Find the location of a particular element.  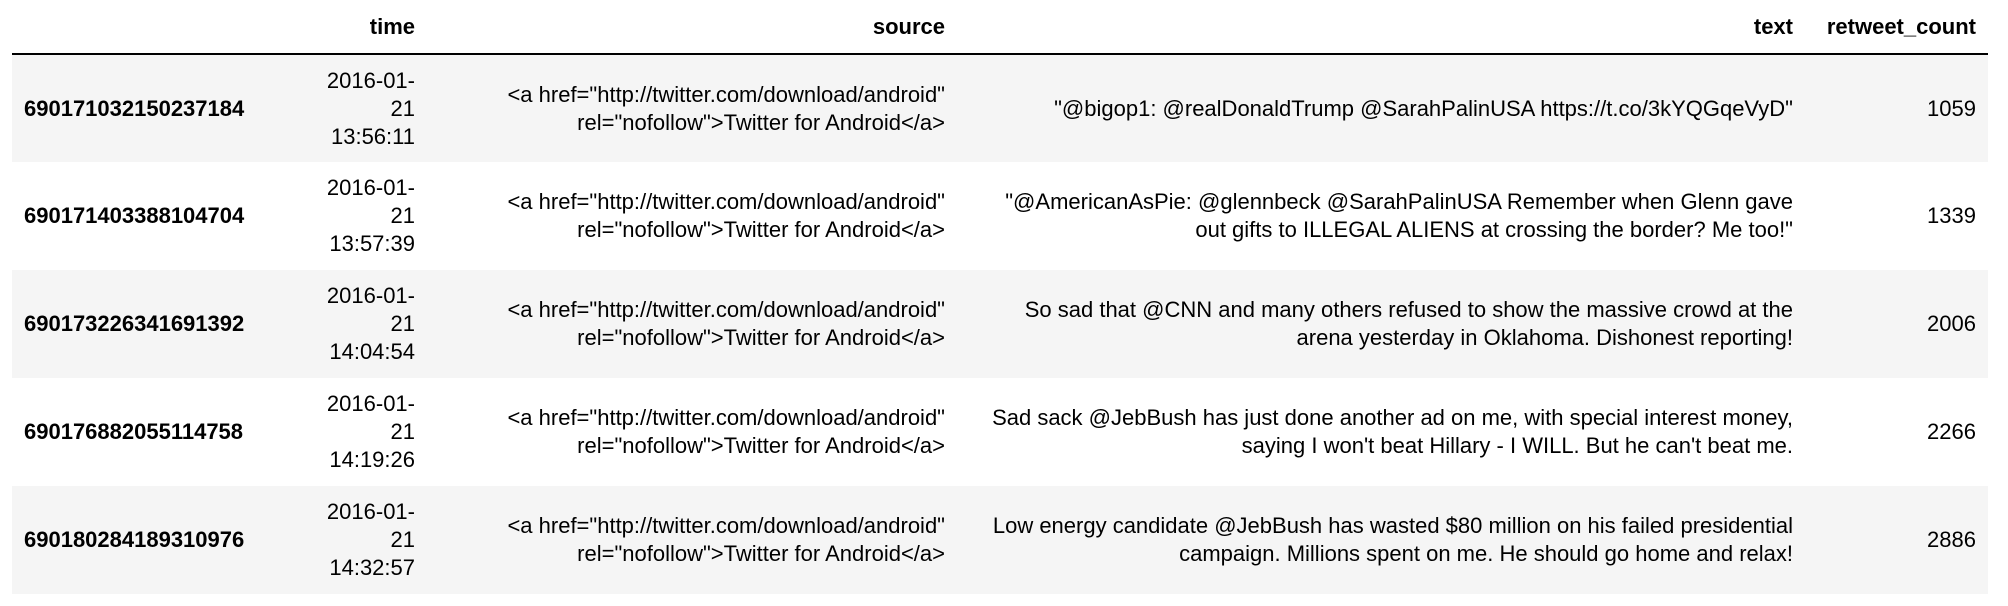

time-cell: 2016-01- 21 14:32:57 is located at coordinates (364, 540).